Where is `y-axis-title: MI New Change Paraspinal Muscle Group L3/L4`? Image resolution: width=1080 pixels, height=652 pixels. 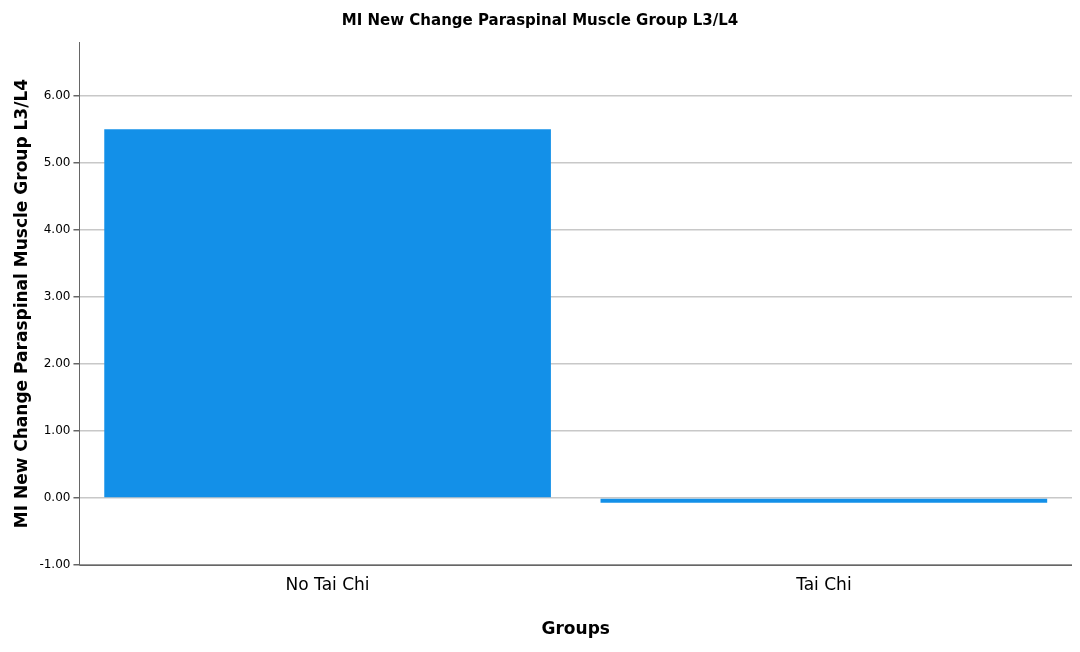 y-axis-title: MI New Change Paraspinal Muscle Group L3/L4 is located at coordinates (20, 303).